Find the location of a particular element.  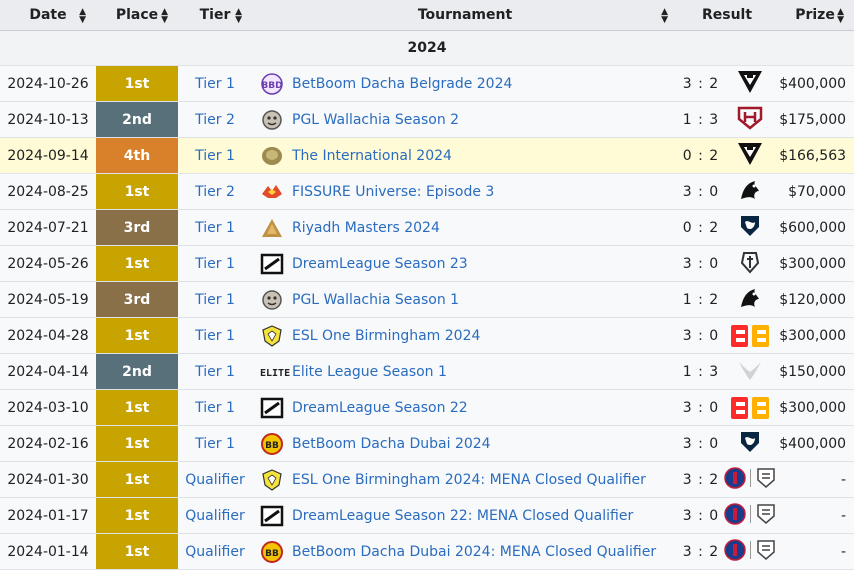

tournament-link: PGL Wallachia Season 2 is located at coordinates (376, 119).